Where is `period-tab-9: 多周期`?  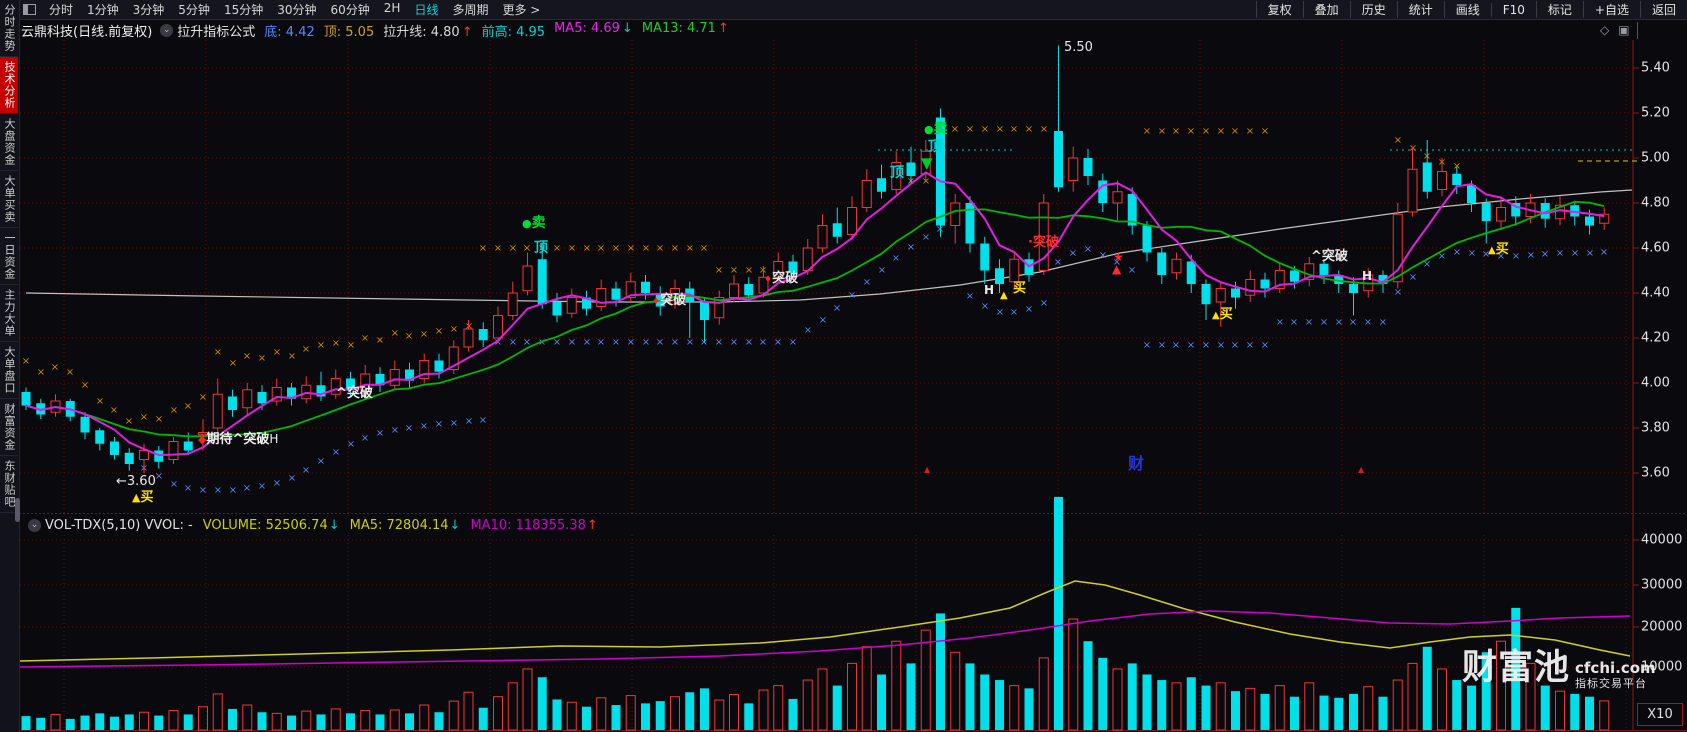 period-tab-9: 多周期 is located at coordinates (470, 10).